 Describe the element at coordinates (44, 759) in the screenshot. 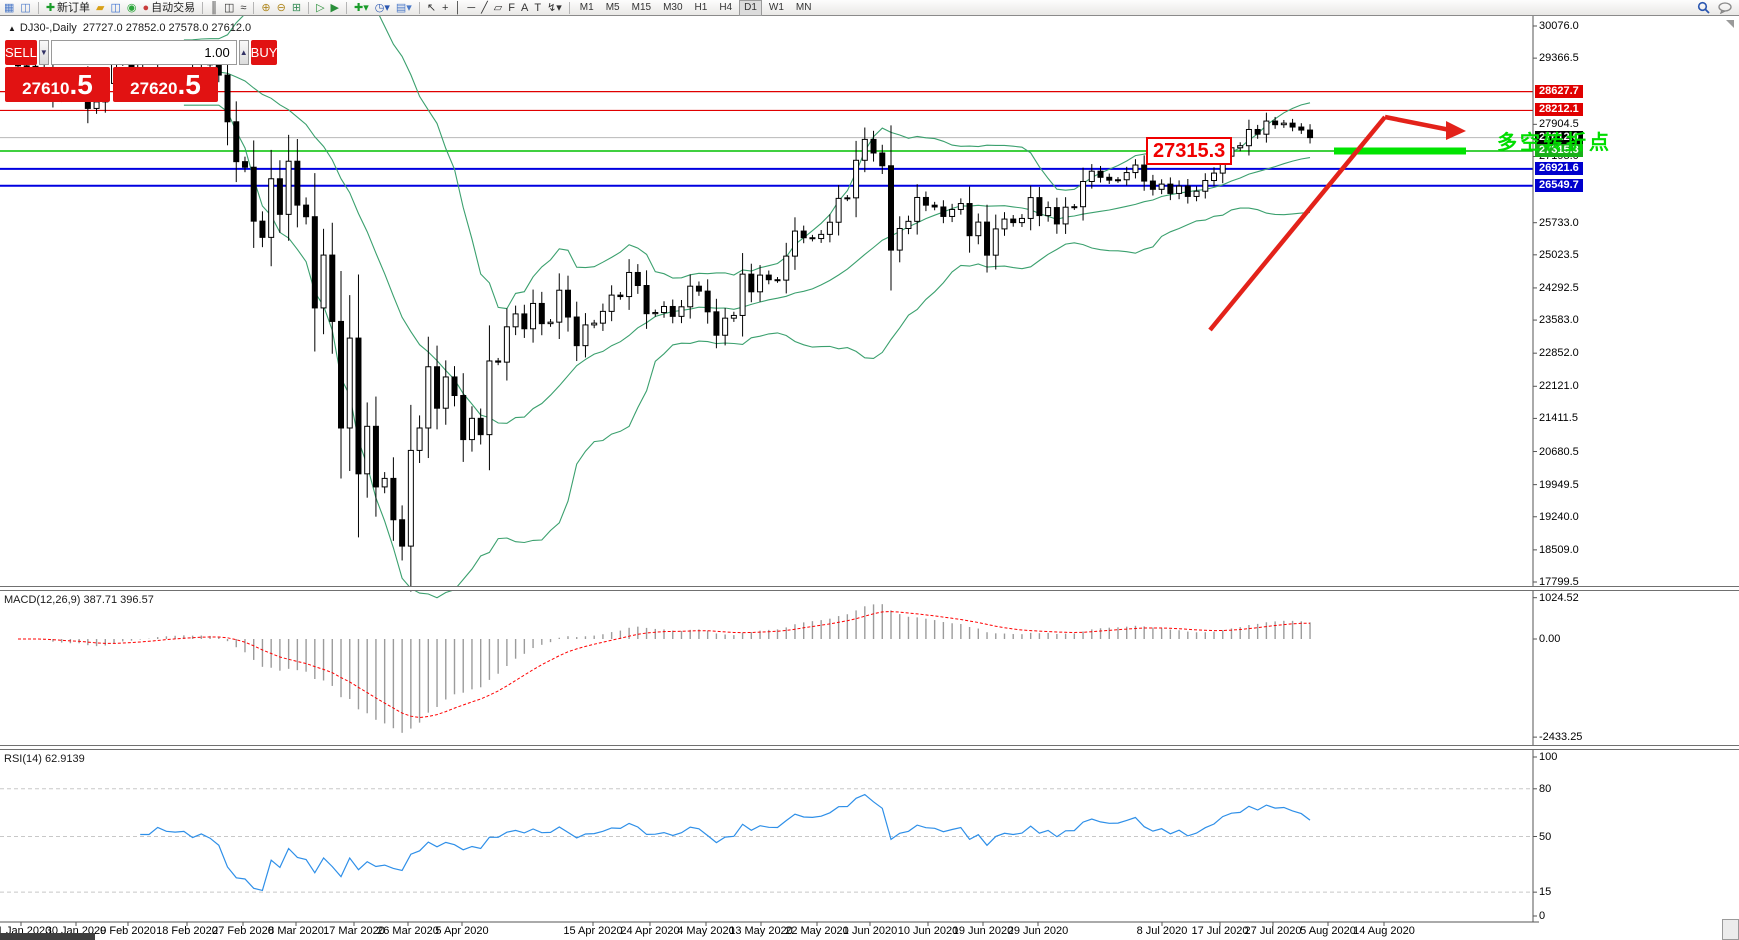

I see `rsi-indicator-label: RSI(14) 62.9139` at that location.